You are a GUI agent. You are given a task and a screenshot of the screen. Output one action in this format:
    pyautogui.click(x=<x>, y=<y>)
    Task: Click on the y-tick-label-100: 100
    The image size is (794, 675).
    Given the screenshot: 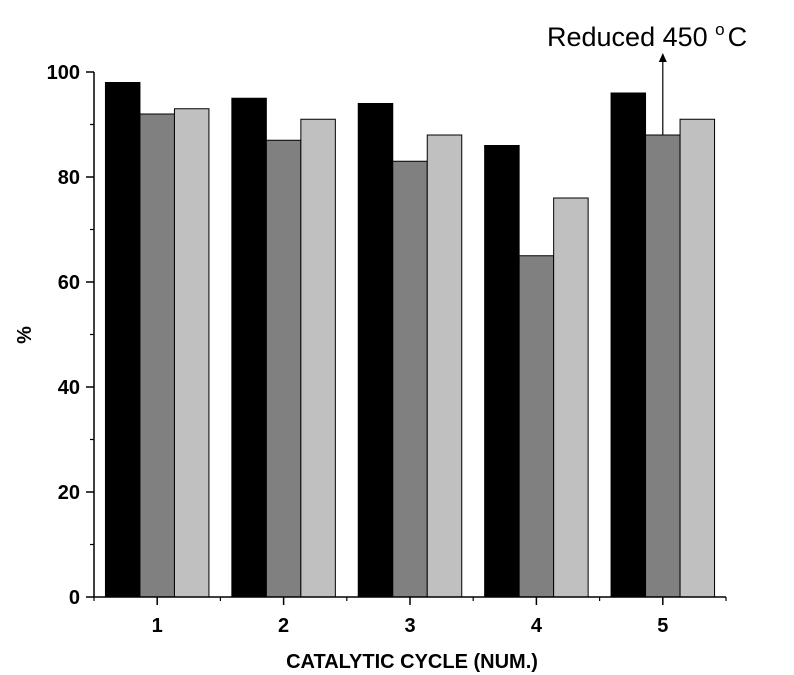 What is the action you would take?
    pyautogui.click(x=63, y=73)
    